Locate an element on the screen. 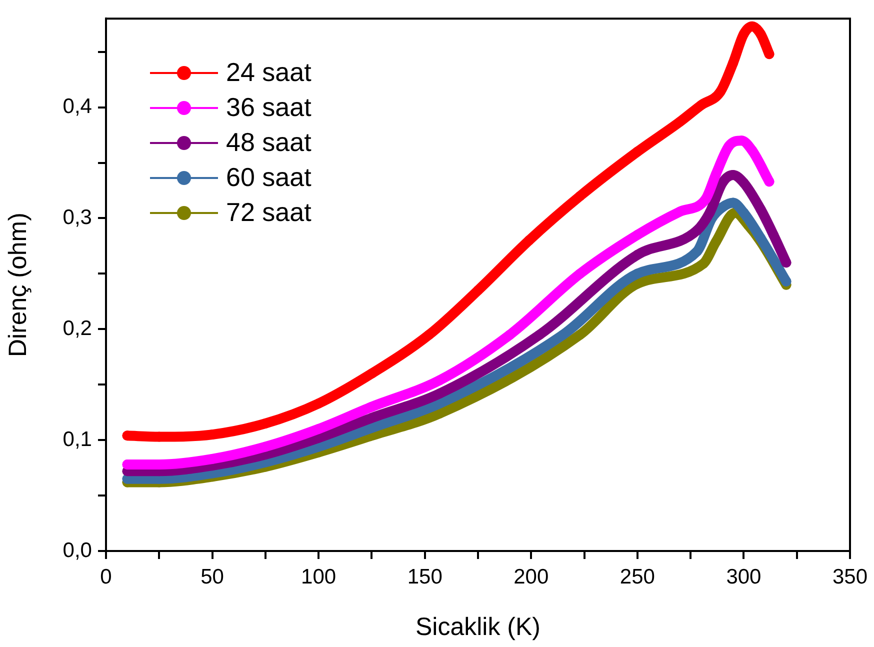 The width and height of the screenshot is (874, 647). y-tick-label: 0,2 is located at coordinates (77, 328).